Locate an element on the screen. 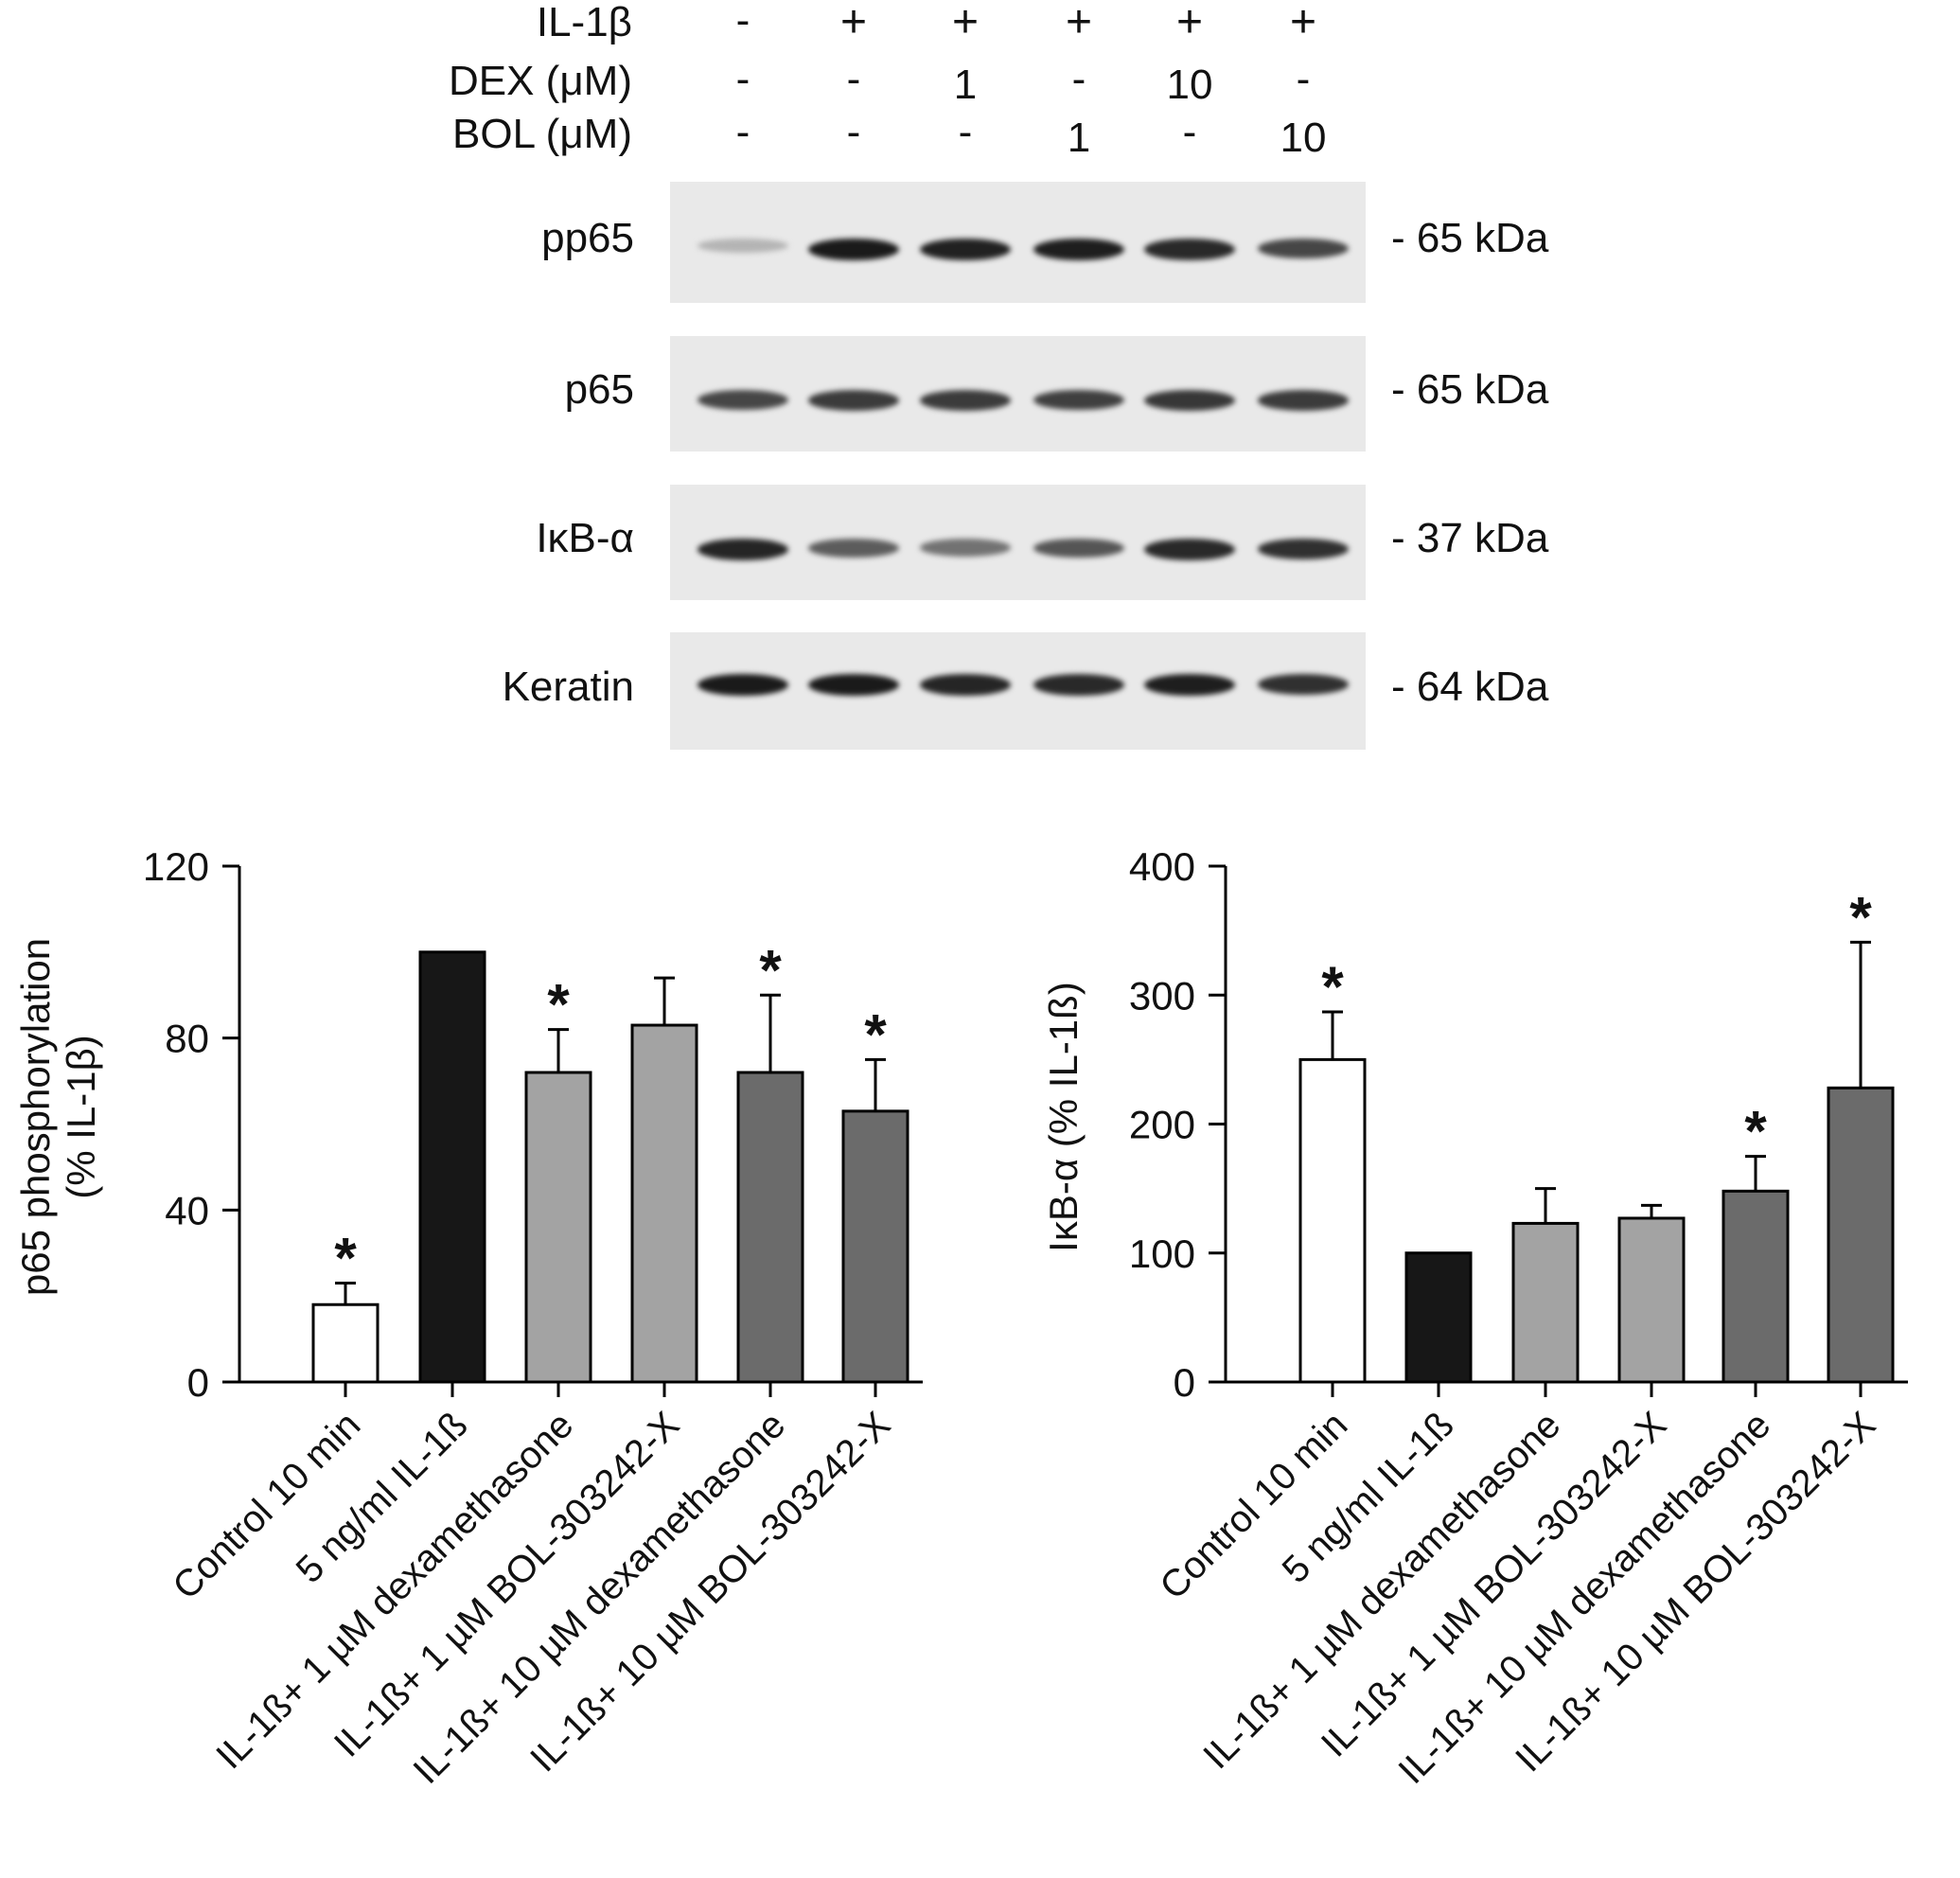 This screenshot has height=1878, width=1960. y-tick-label: 40 is located at coordinates (187, 1210).